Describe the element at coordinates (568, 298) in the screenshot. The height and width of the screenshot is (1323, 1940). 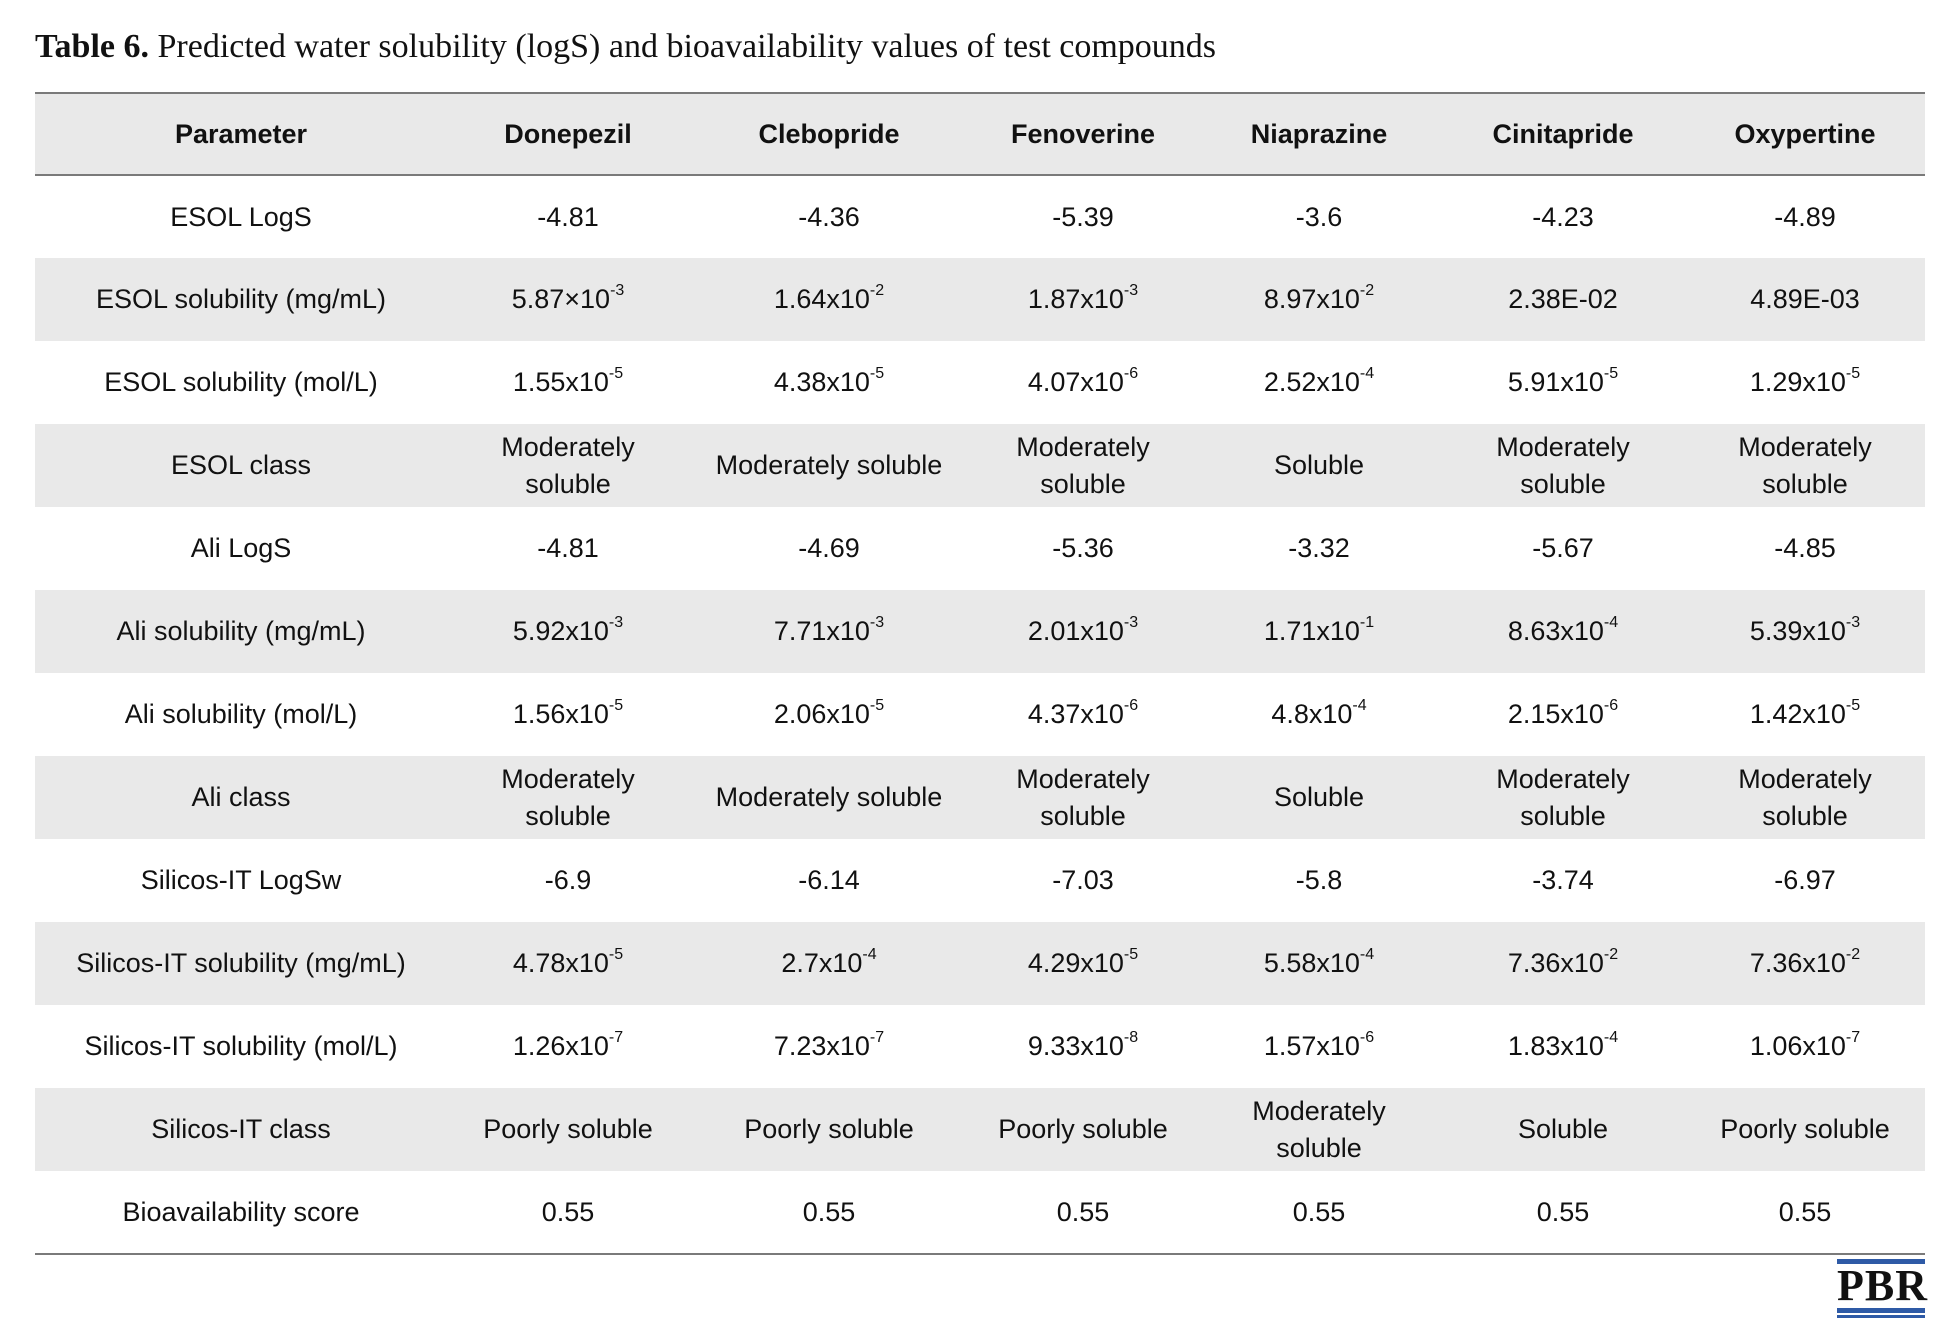
I see `table-cell: 5.87×10⁻³` at that location.